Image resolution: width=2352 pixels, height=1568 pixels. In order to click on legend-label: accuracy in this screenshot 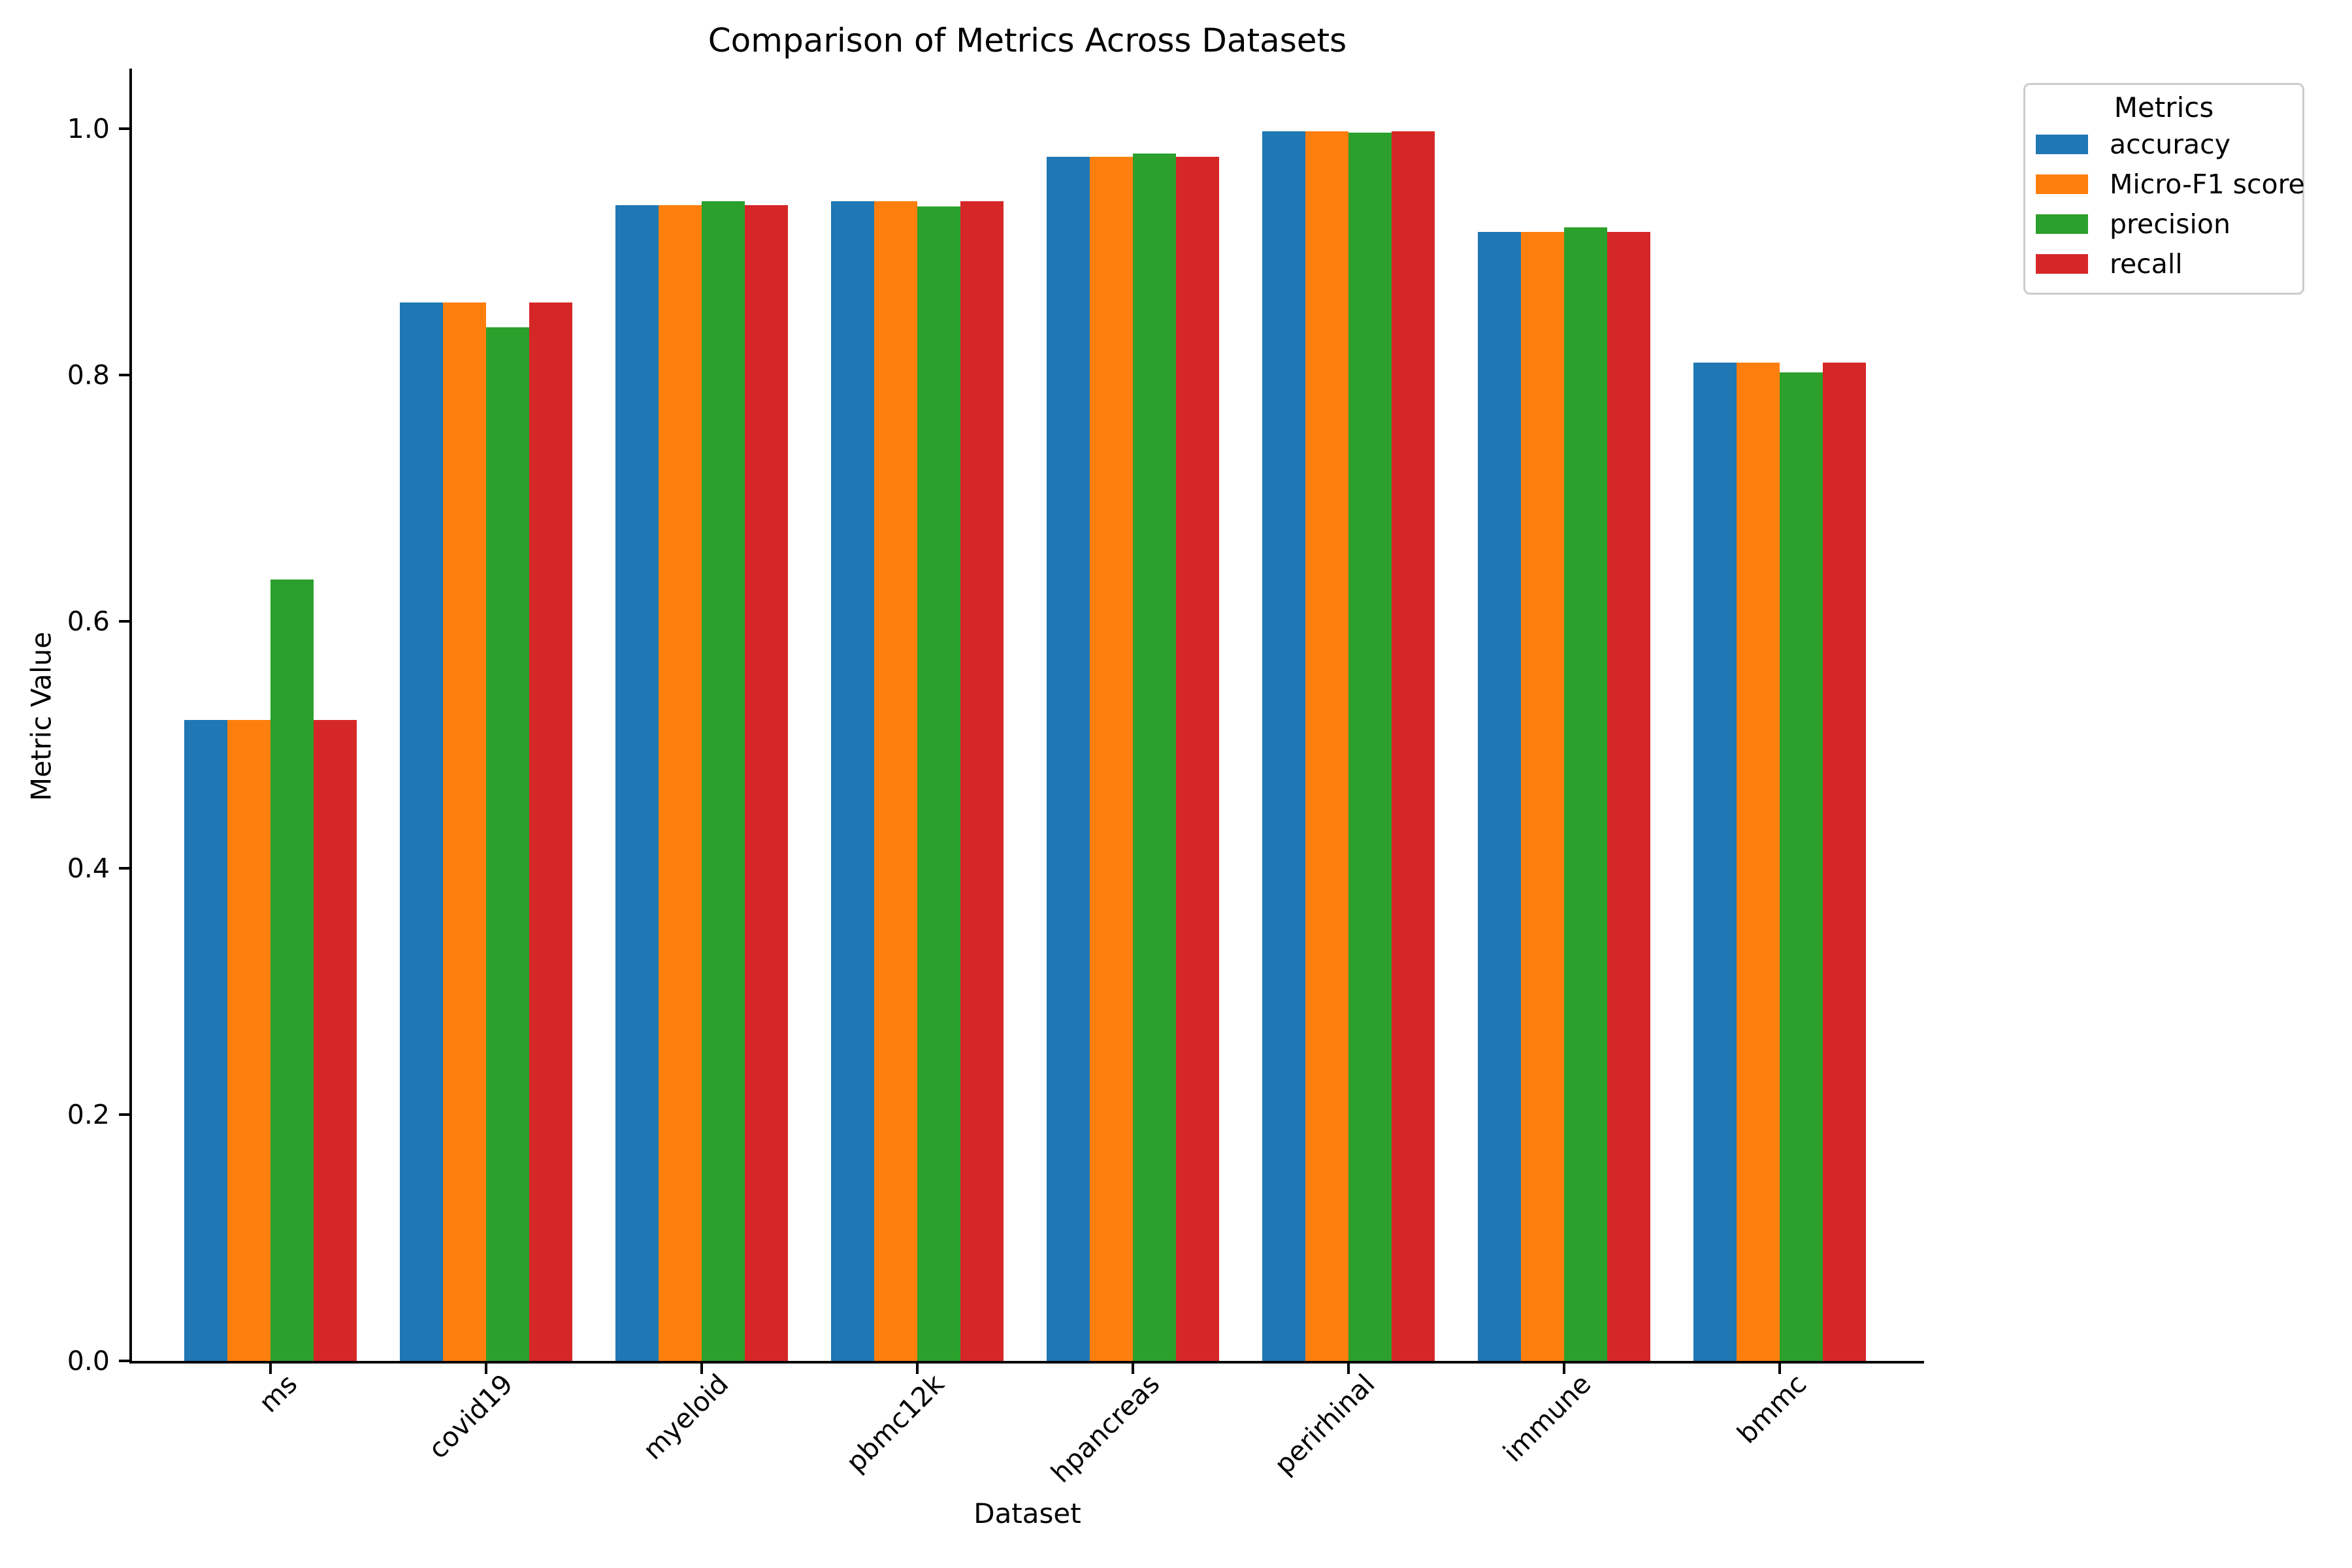, I will do `click(2170, 144)`.